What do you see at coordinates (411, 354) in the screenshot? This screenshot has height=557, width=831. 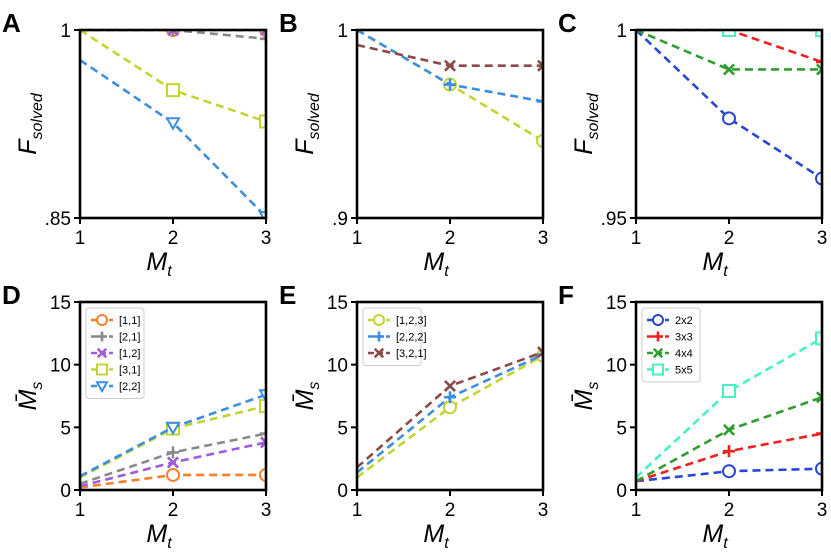 I see `legend-entry: [3,2,1]` at bounding box center [411, 354].